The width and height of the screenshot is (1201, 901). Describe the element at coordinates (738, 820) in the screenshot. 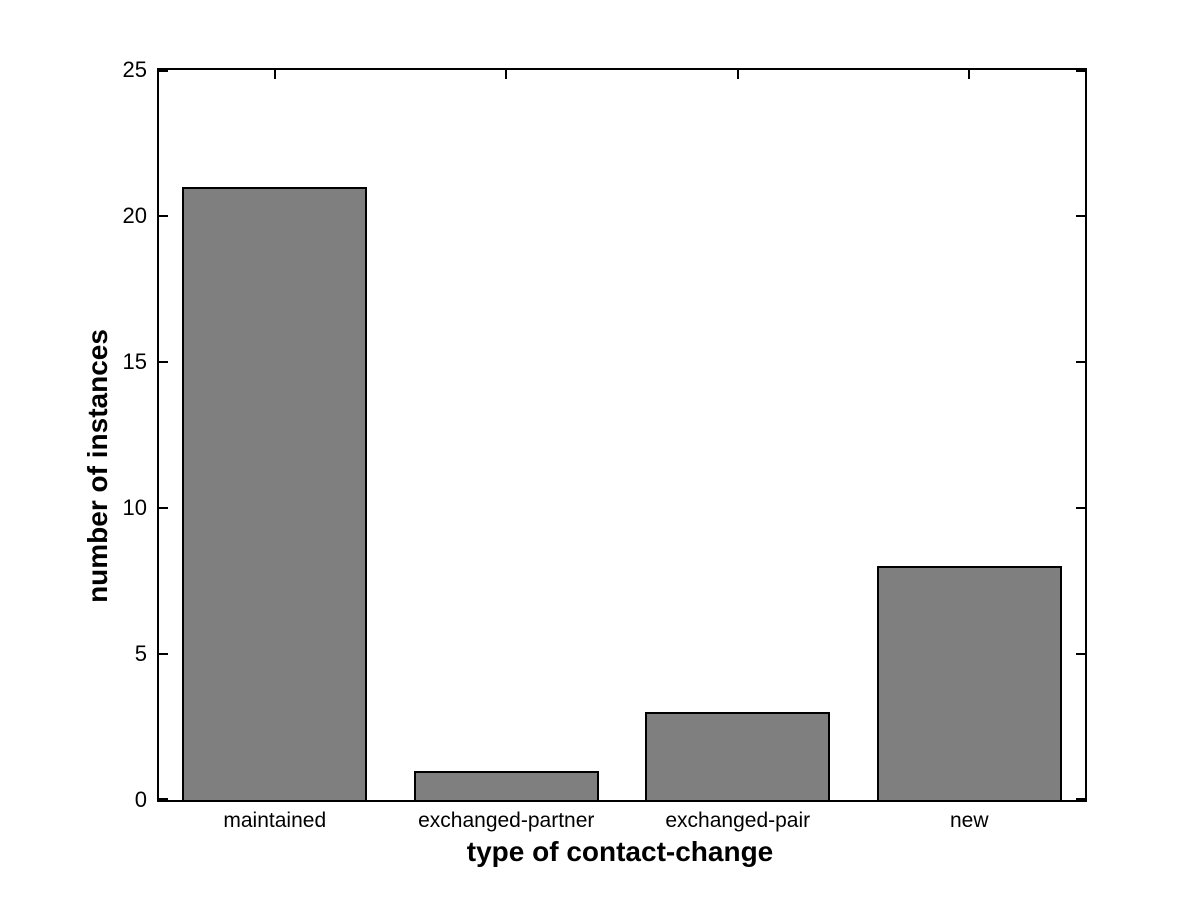

I see `x-tick-label-exchanged-pair: exchanged-pair` at that location.